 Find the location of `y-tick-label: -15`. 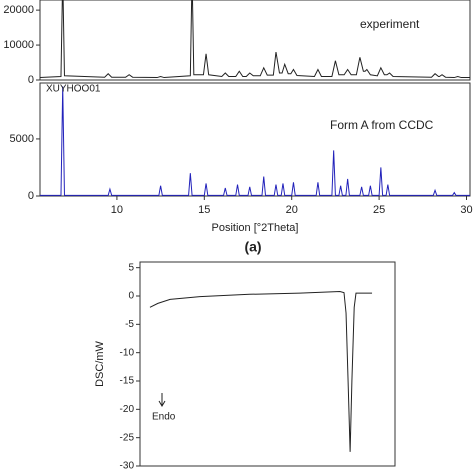

y-tick-label: -15 is located at coordinates (127, 381).